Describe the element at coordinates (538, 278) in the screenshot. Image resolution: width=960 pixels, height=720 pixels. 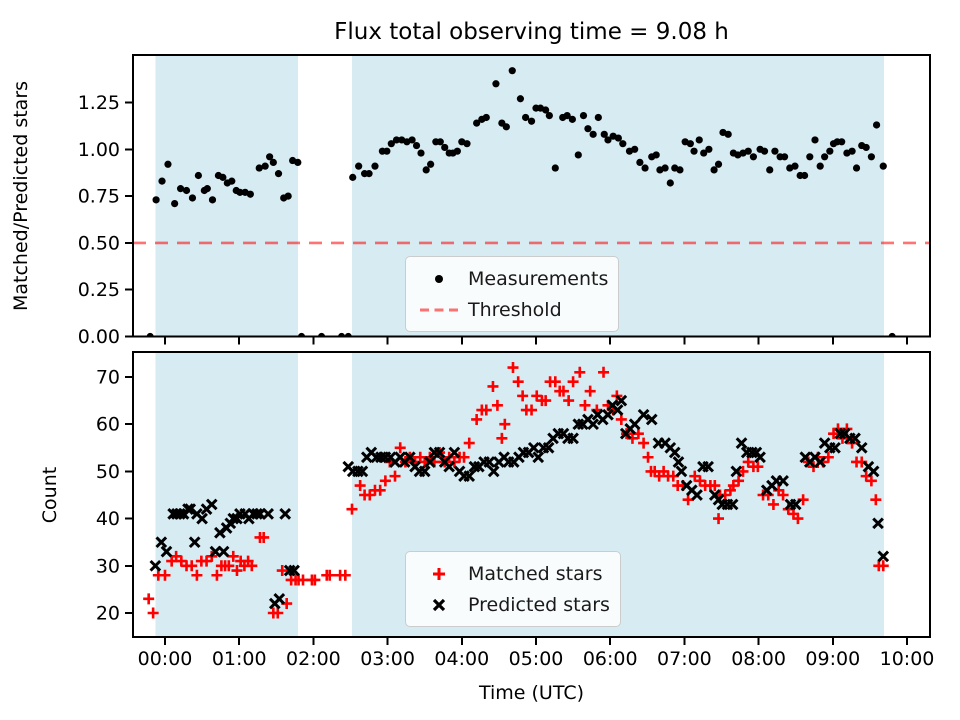
I see `legend-label: Measurements` at that location.